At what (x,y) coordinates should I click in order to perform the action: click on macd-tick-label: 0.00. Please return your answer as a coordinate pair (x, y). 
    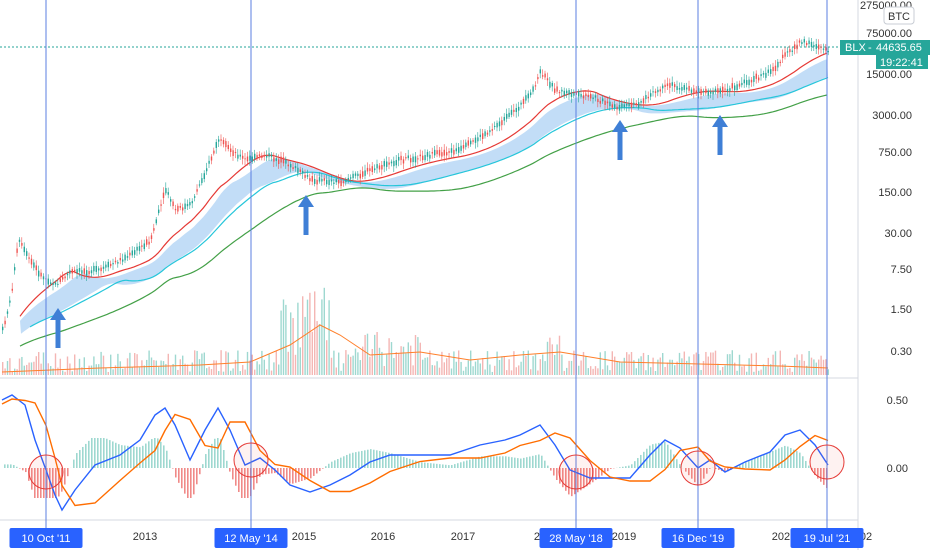
    Looking at the image, I should click on (897, 469).